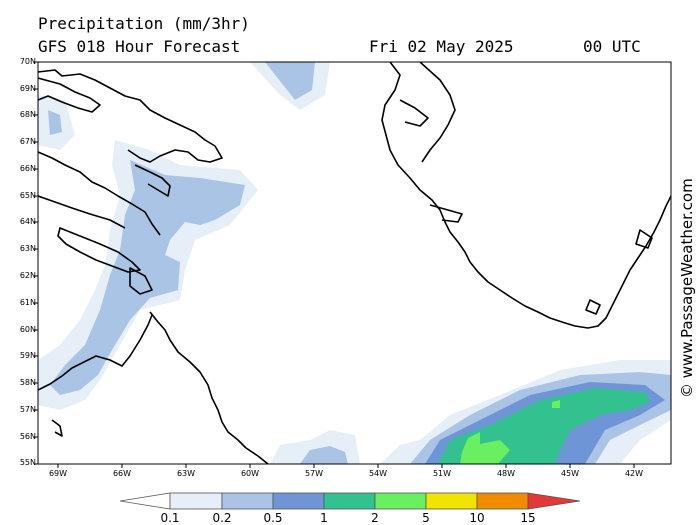 The image size is (700, 525). Describe the element at coordinates (145, 501) in the screenshot. I see `legend-arrow-min` at that location.